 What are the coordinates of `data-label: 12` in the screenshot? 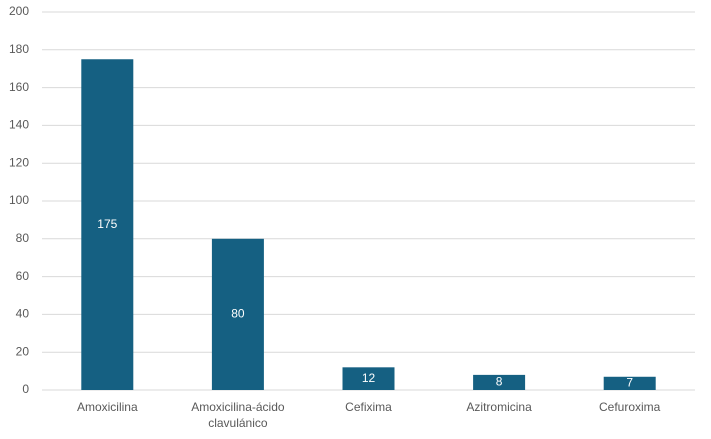 It's located at (369, 378).